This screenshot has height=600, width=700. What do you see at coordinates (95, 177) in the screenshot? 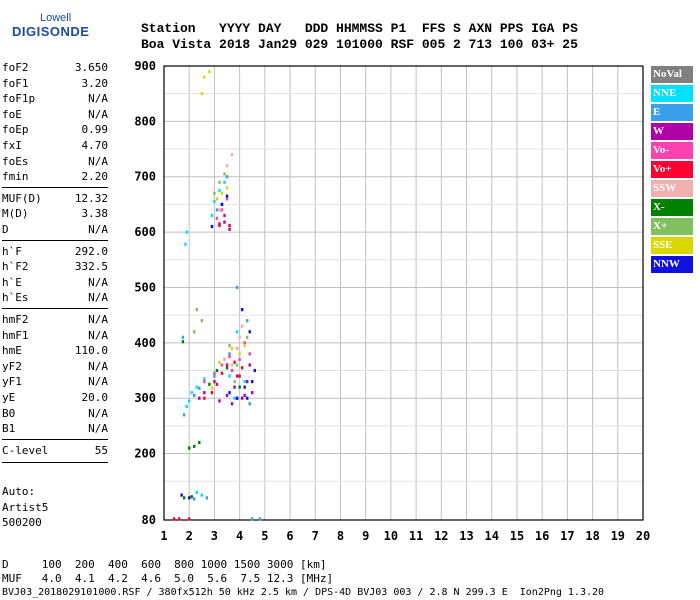
I see `param-value: 2.20` at bounding box center [95, 177].